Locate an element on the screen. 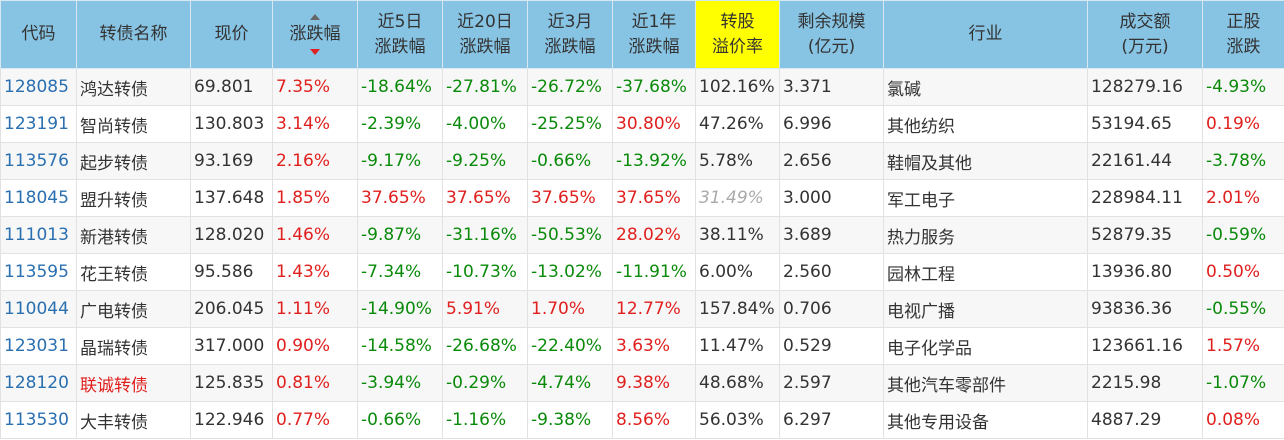 The height and width of the screenshot is (440, 1284). header-label: 行业 is located at coordinates (985, 34).